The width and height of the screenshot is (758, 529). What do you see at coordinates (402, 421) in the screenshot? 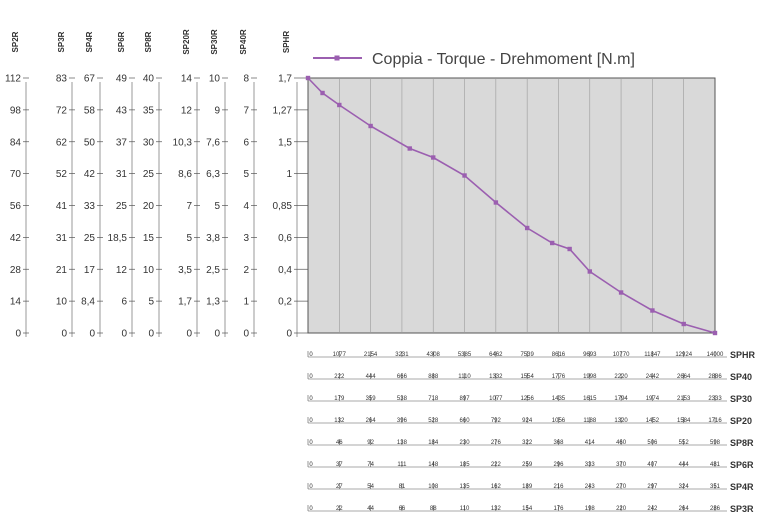
I see `x-tick-label: 396` at bounding box center [402, 421].